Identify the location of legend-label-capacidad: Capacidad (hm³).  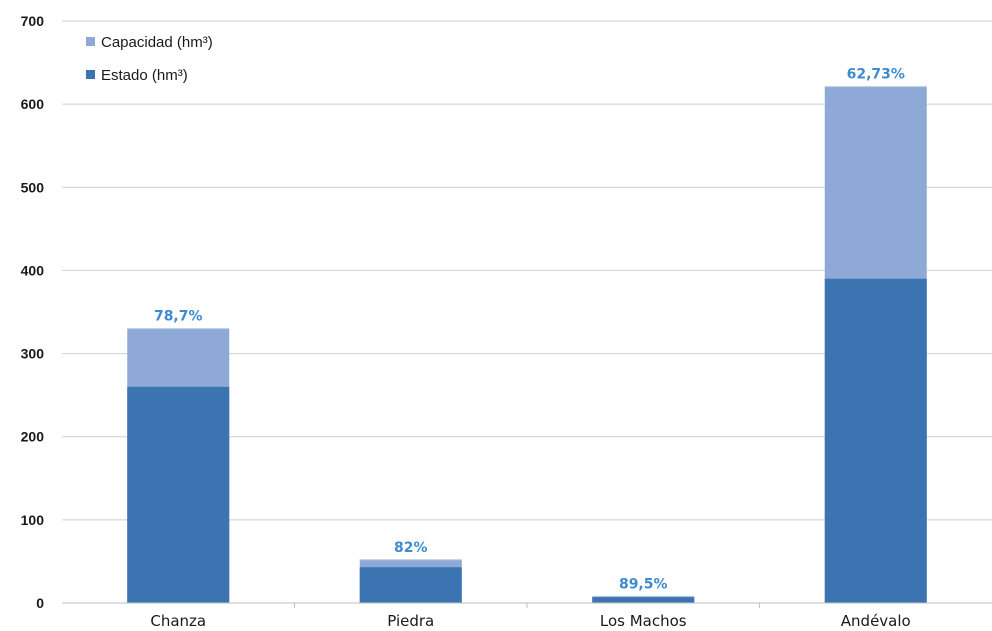
(157, 42).